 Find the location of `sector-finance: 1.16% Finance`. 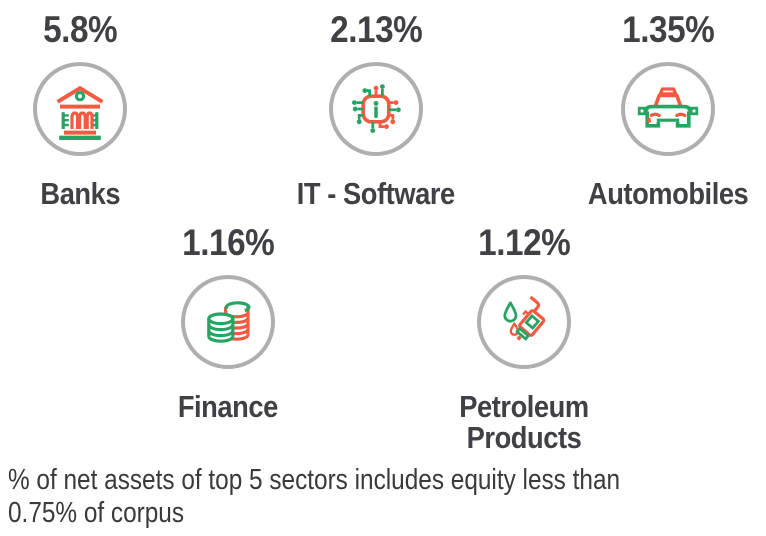

sector-finance: 1.16% Finance is located at coordinates (228, 321).